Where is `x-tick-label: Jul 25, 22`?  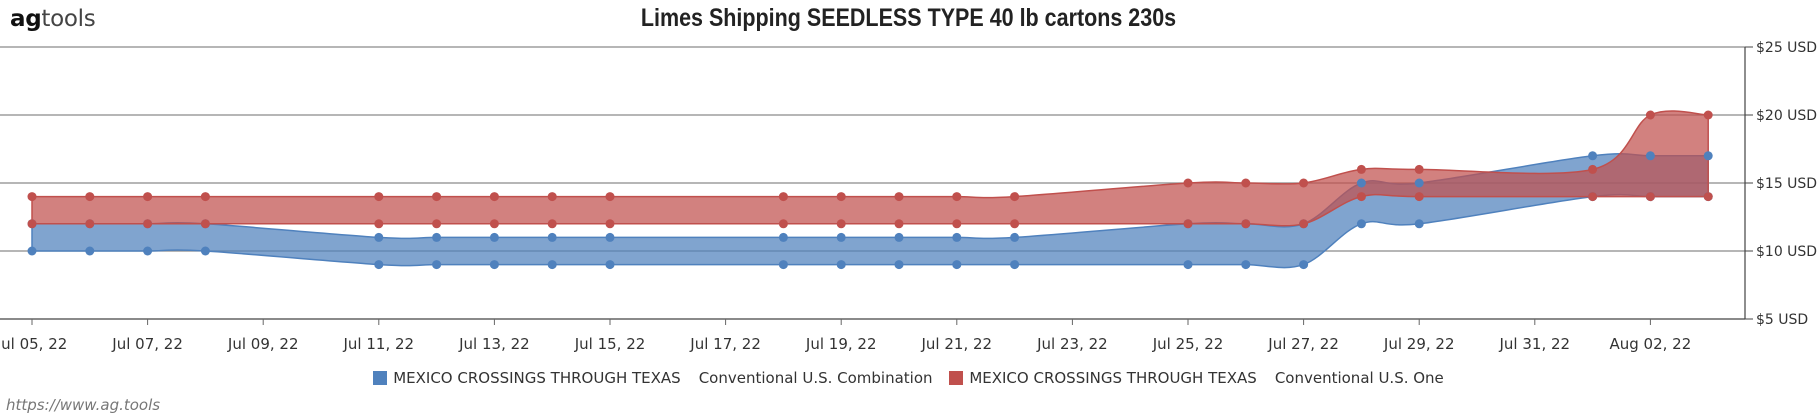 x-tick-label: Jul 25, 22 is located at coordinates (1188, 344).